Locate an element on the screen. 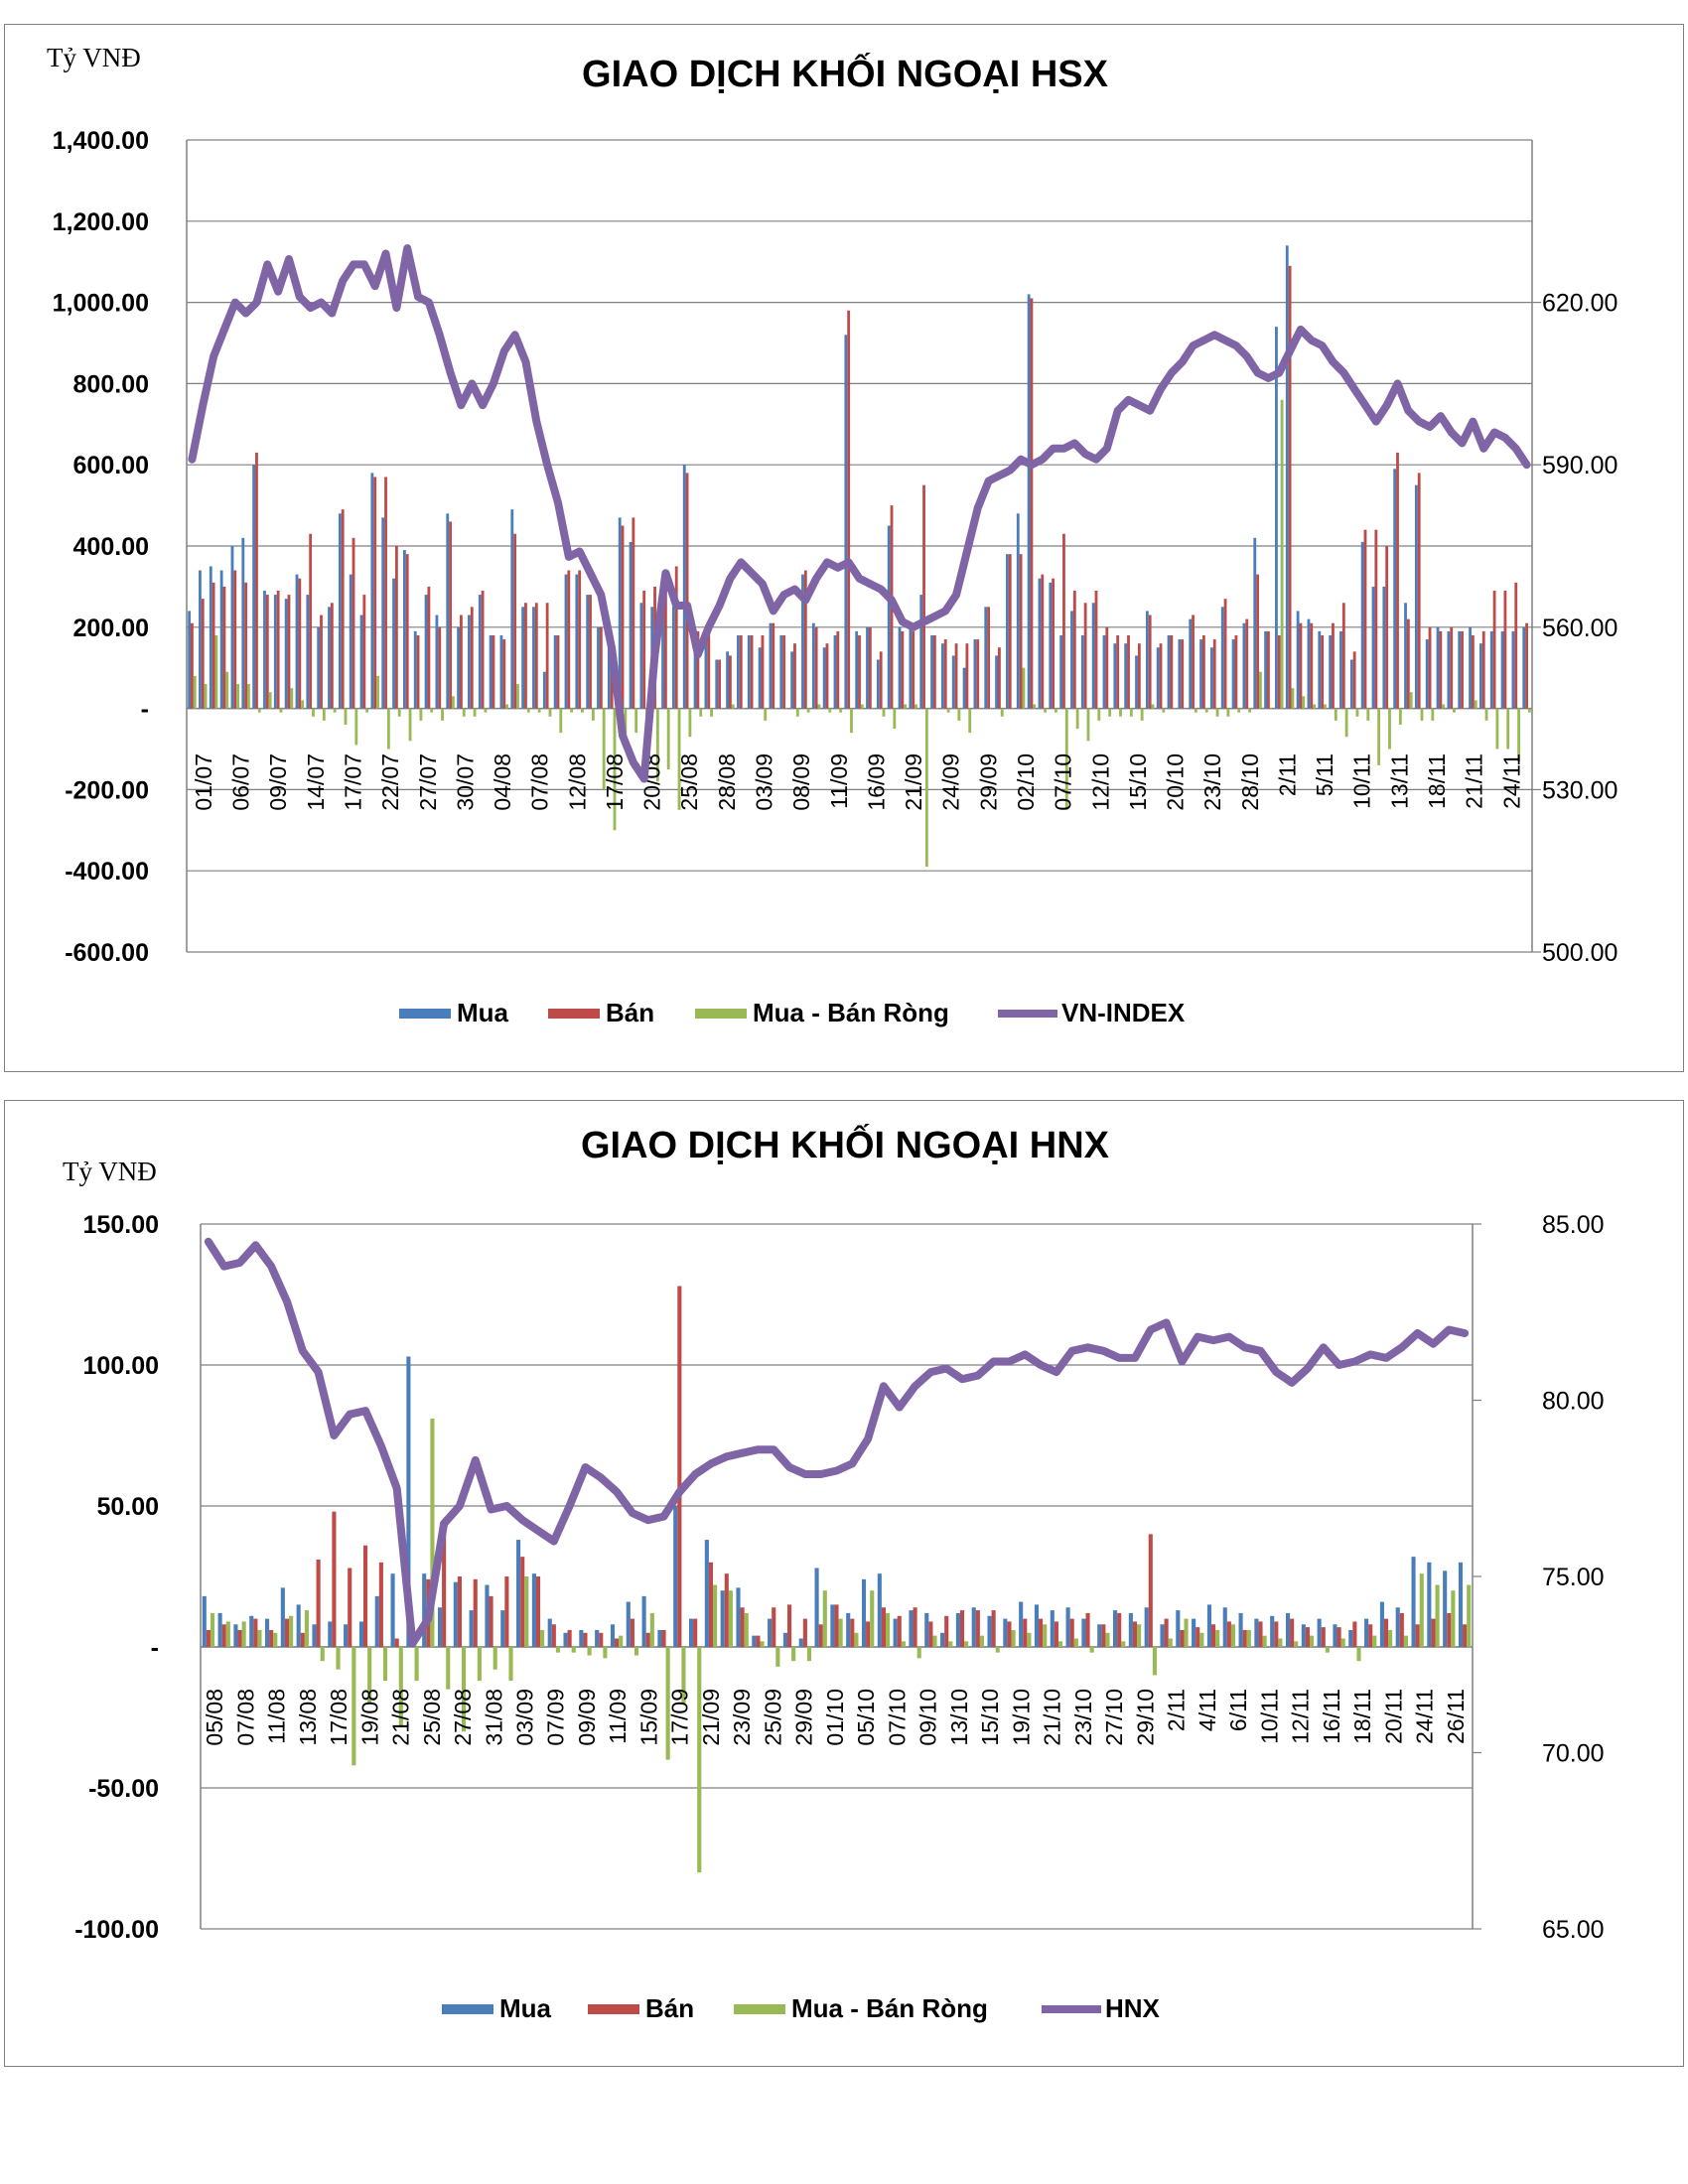 The height and width of the screenshot is (2184, 1688). y-tick-label: 800.00 is located at coordinates (111, 384).